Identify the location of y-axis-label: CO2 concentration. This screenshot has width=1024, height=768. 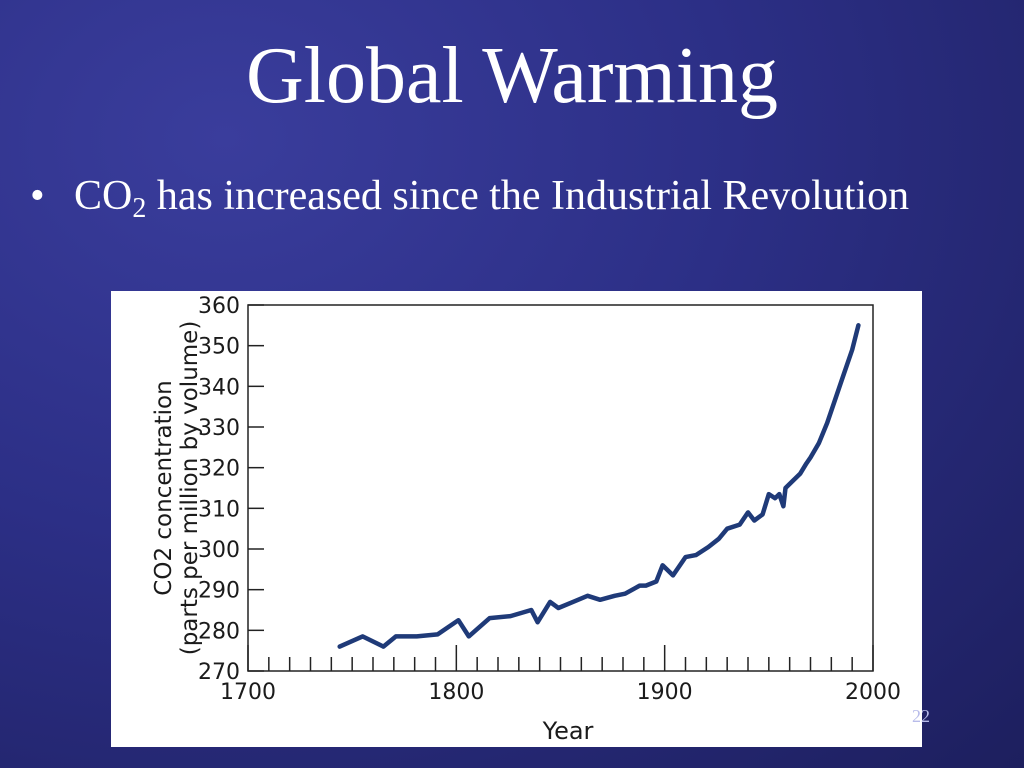
(164, 487).